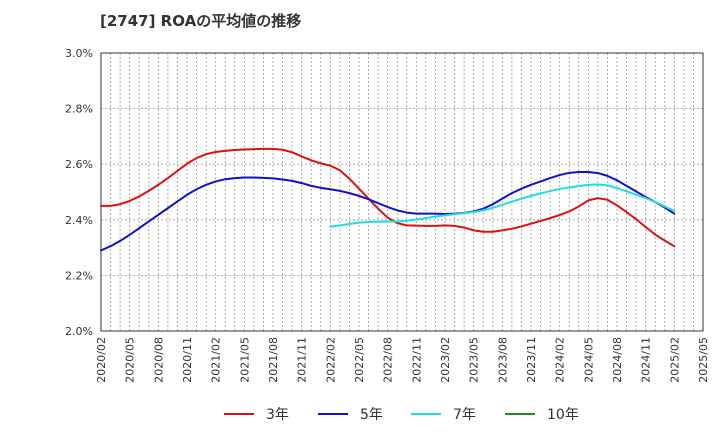 The image size is (720, 440). What do you see at coordinates (502, 360) in the screenshot?
I see `x-tick-label: 2023/08` at bounding box center [502, 360].